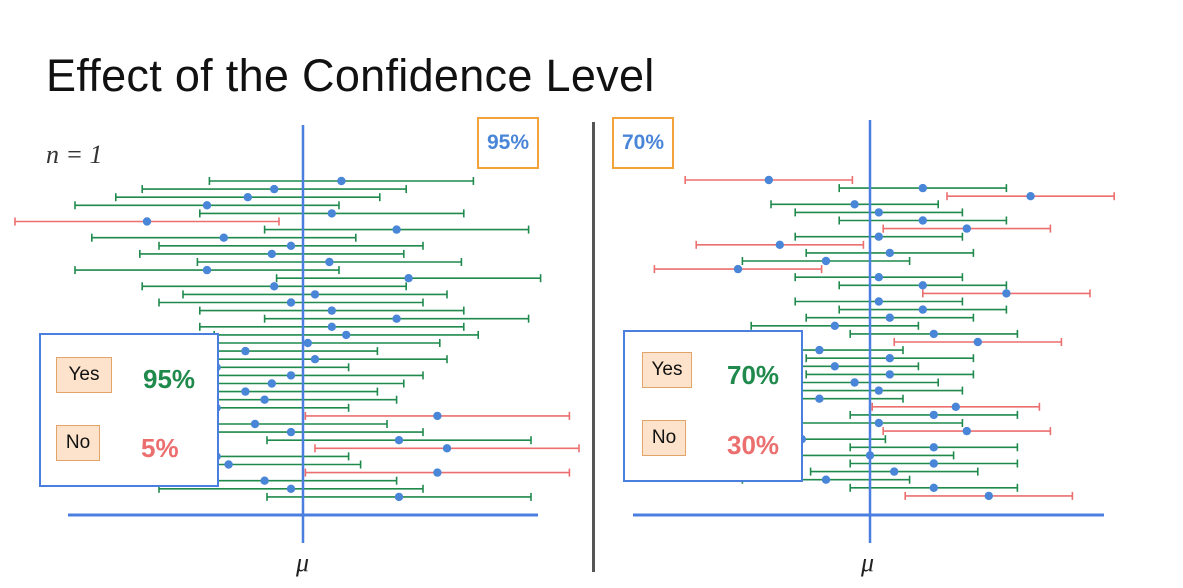  Describe the element at coordinates (593, 347) in the screenshot. I see `panel-divider` at that location.